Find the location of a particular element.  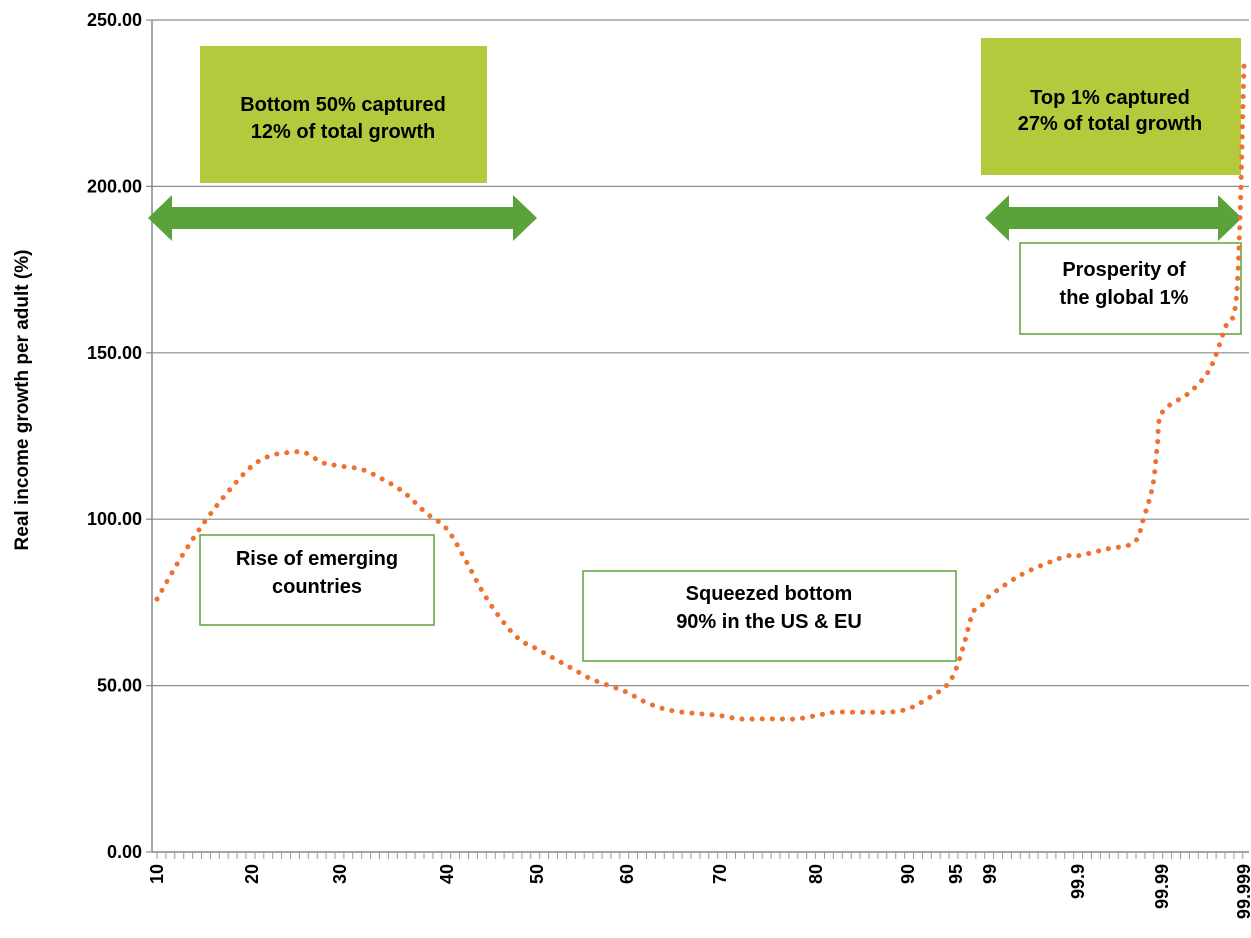

annotation-squeezed: Squeezed bottom 90% in the US & EU is located at coordinates (769, 616).